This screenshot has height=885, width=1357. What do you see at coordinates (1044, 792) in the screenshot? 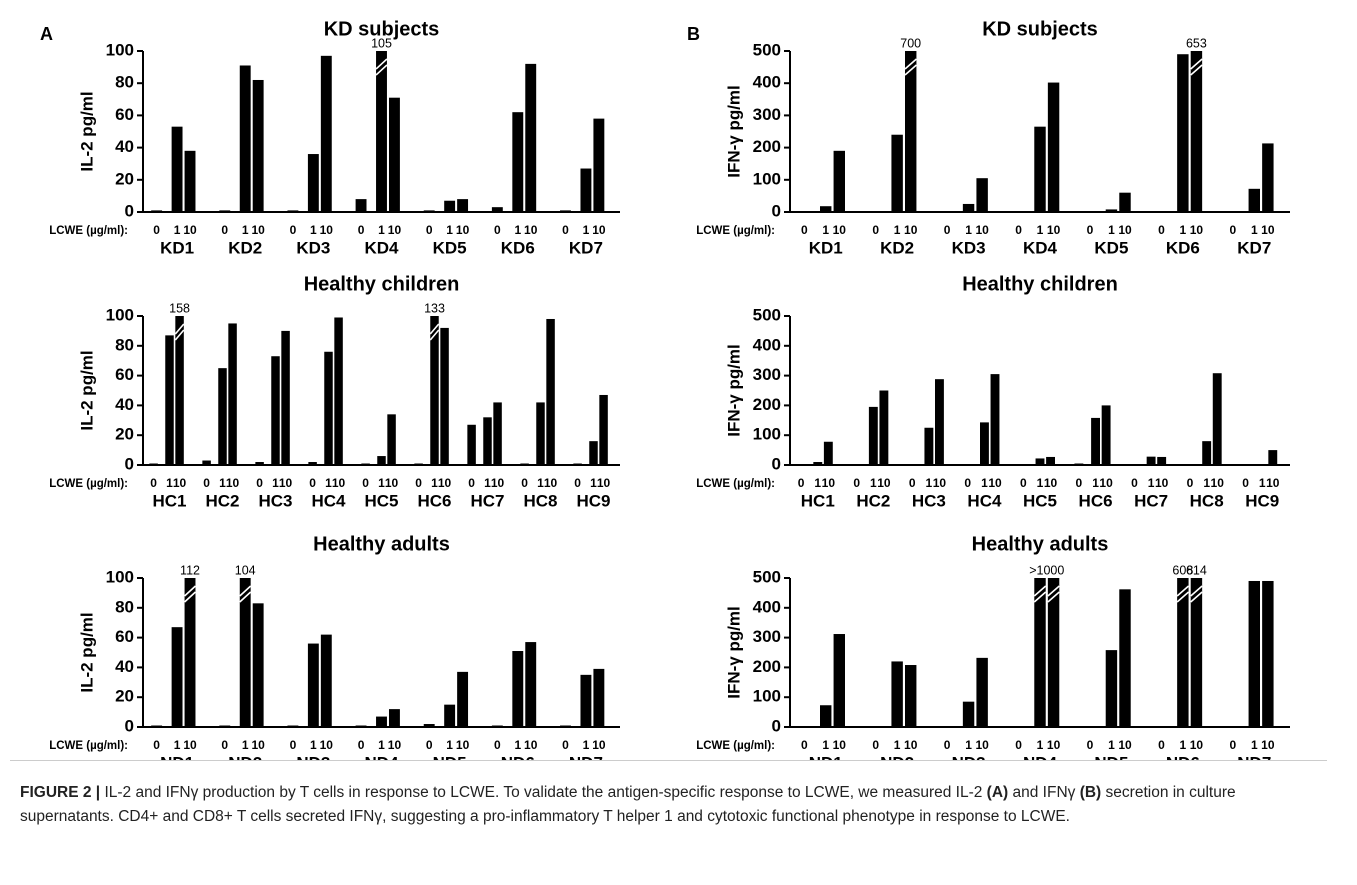
I see `caption-text: and IFNγ` at bounding box center [1044, 792].